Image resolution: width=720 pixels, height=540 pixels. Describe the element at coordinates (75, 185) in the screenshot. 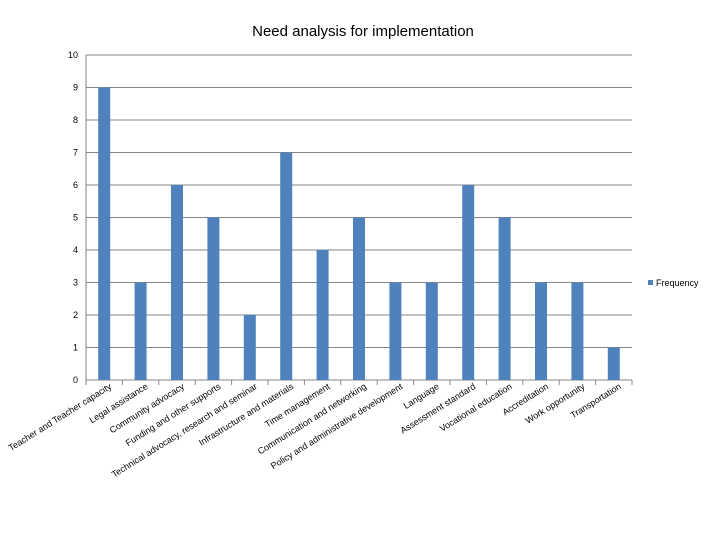

I see `y-tick-label: 6` at that location.